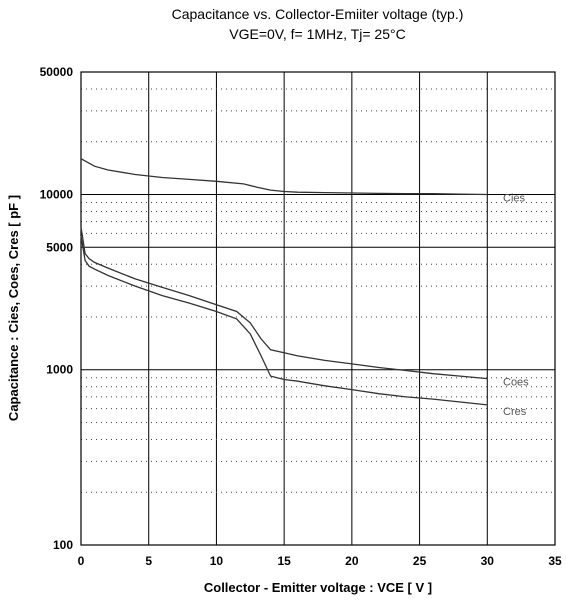  Describe the element at coordinates (488, 561) in the screenshot. I see `x-tick-label: 30` at that location.